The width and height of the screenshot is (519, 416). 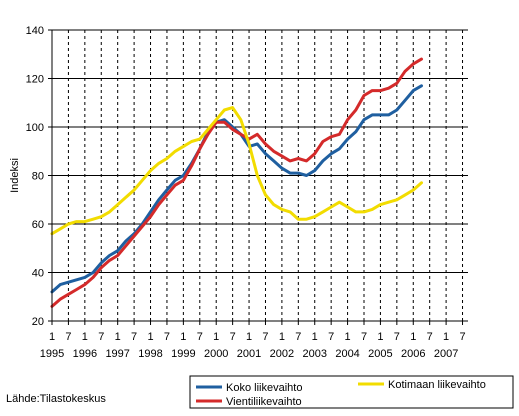 What do you see at coordinates (38, 225) in the screenshot?
I see `y-tick-label: 60` at bounding box center [38, 225].